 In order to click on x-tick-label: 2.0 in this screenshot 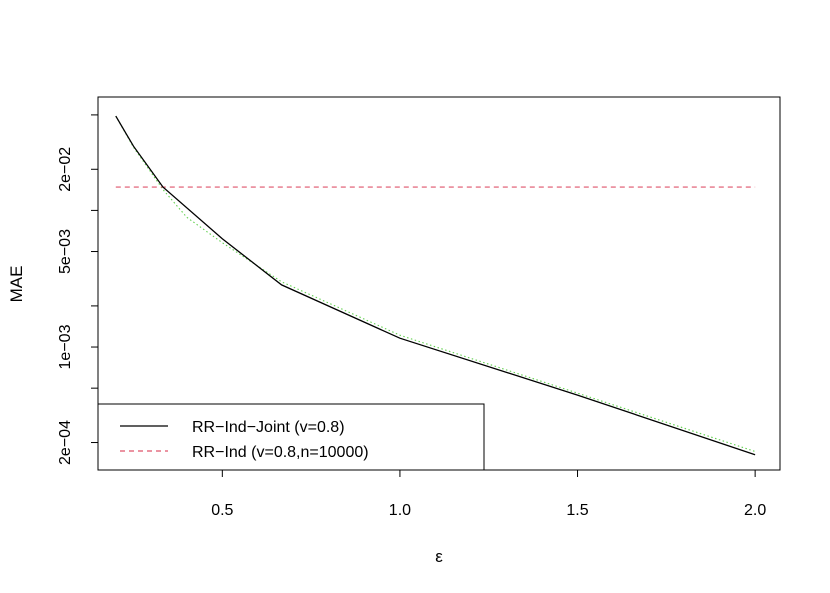, I will do `click(755, 510)`.